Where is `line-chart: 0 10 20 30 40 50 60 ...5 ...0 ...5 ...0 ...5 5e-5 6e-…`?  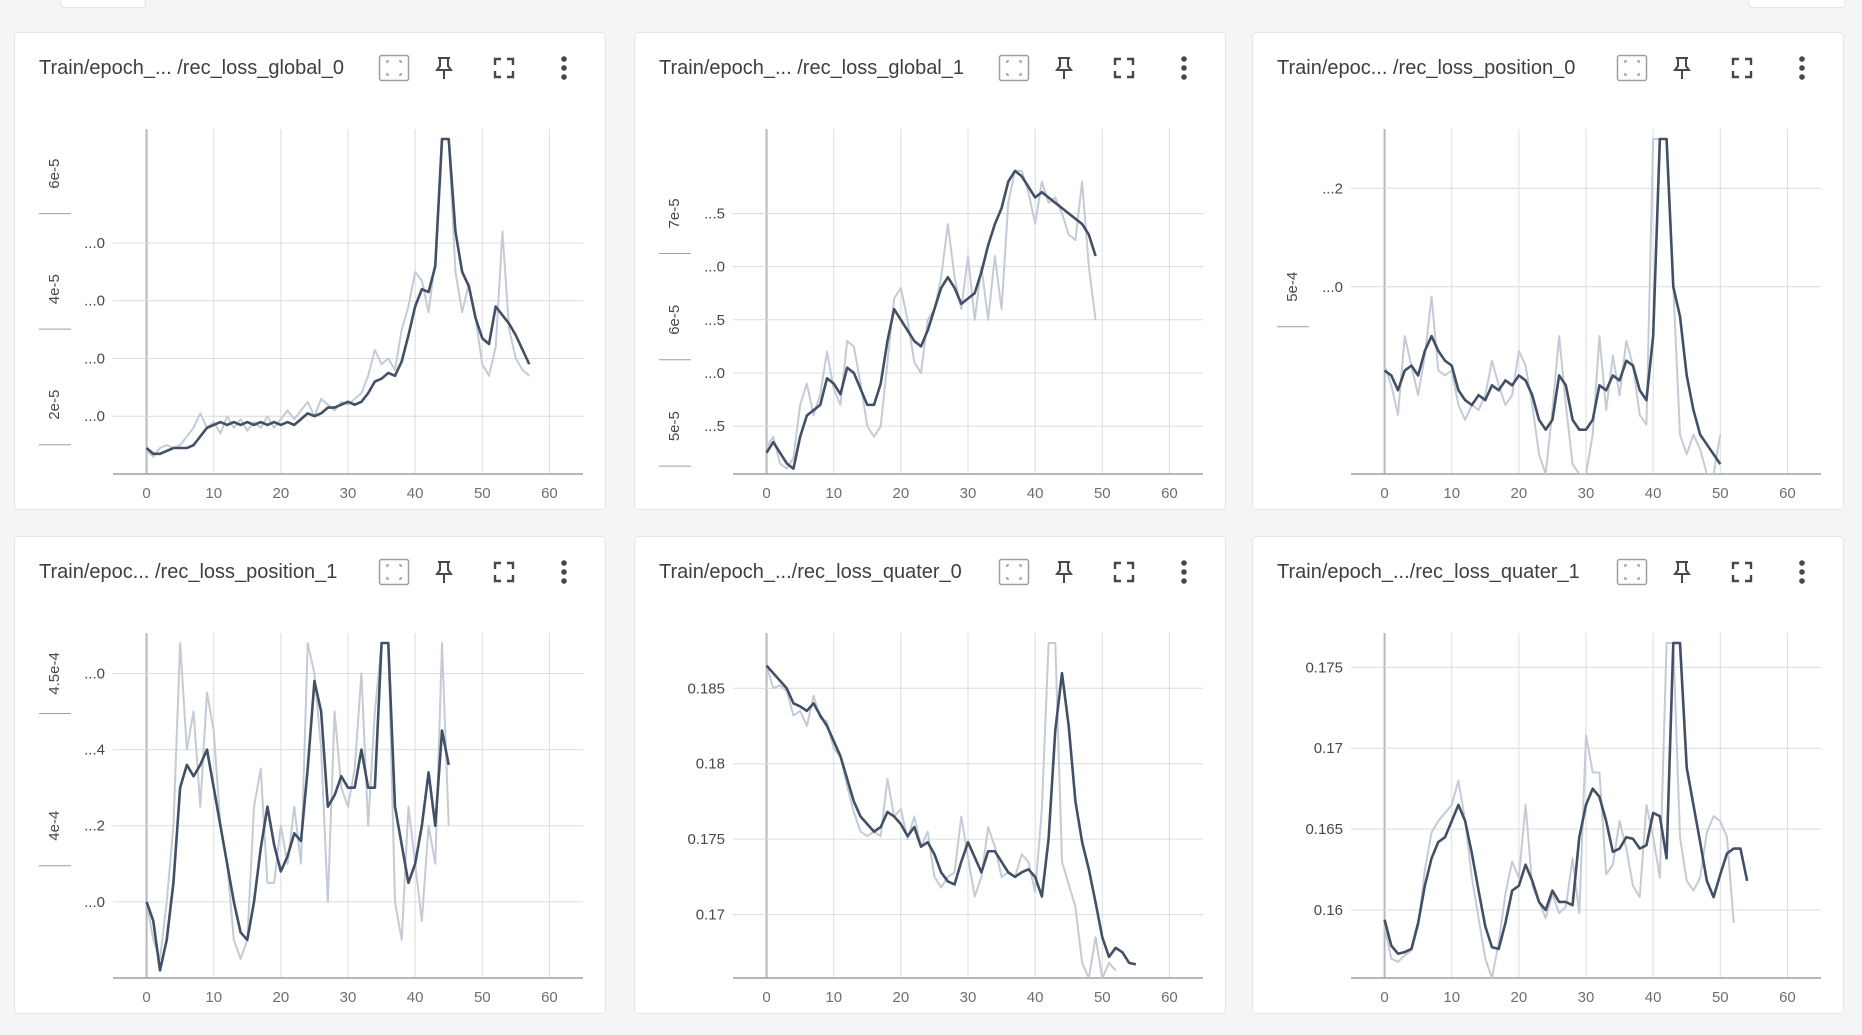 line-chart: 0 10 20 30 40 50 60 ...5 ...0 ...5 ...0 ...5 5e-5 6e-… is located at coordinates (931, 315).